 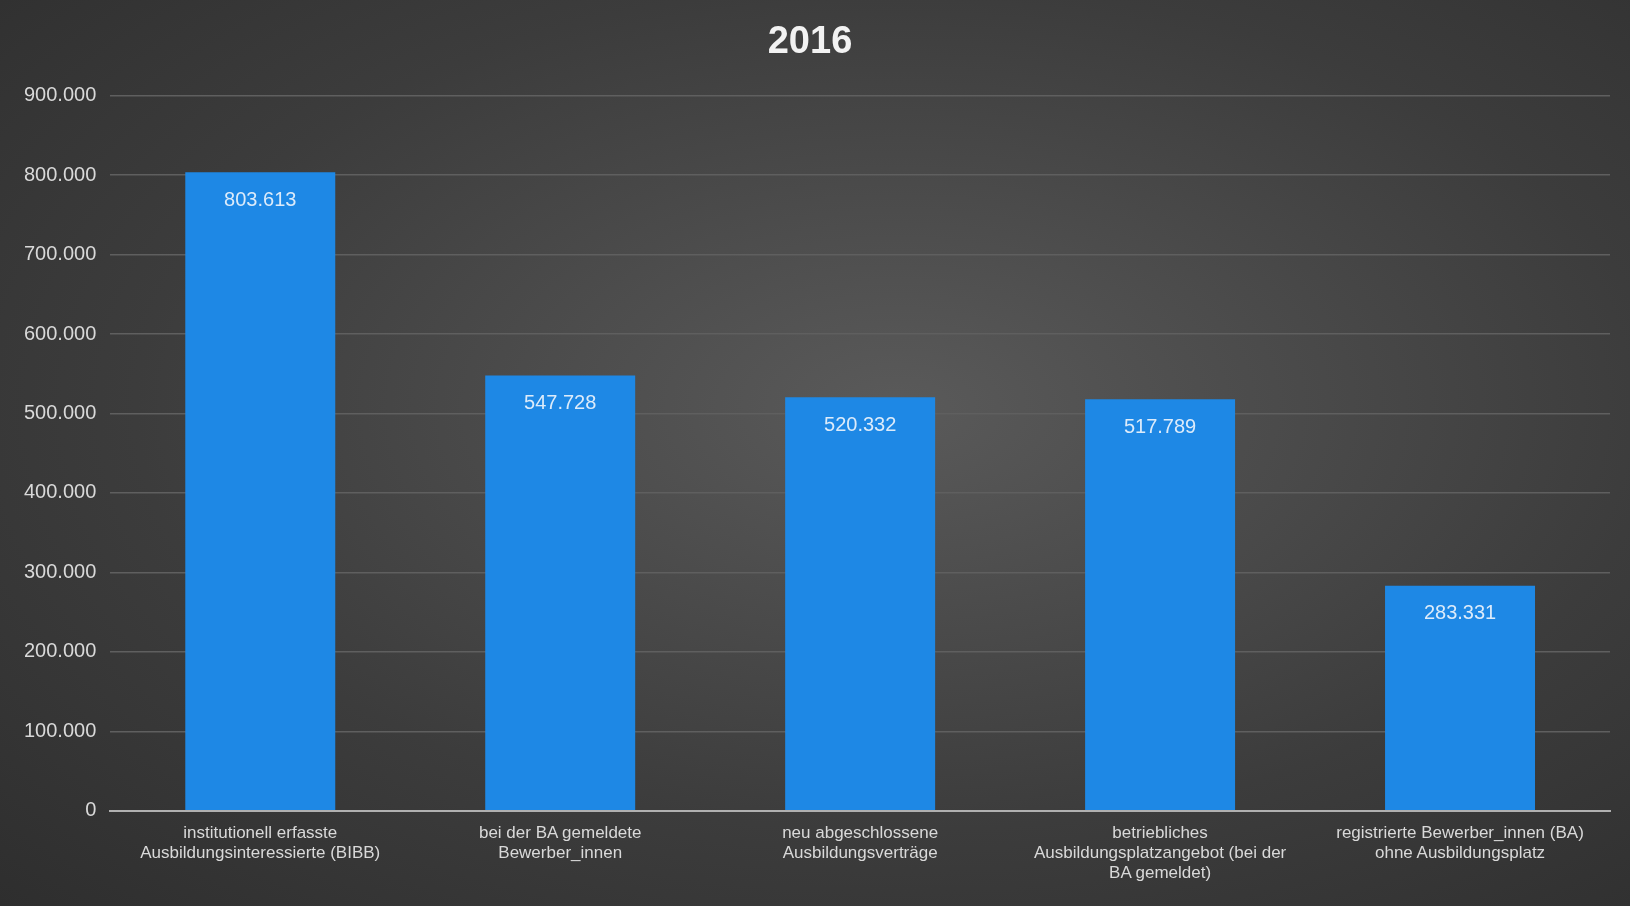 What do you see at coordinates (860, 423) in the screenshot?
I see `data-label: 520.332` at bounding box center [860, 423].